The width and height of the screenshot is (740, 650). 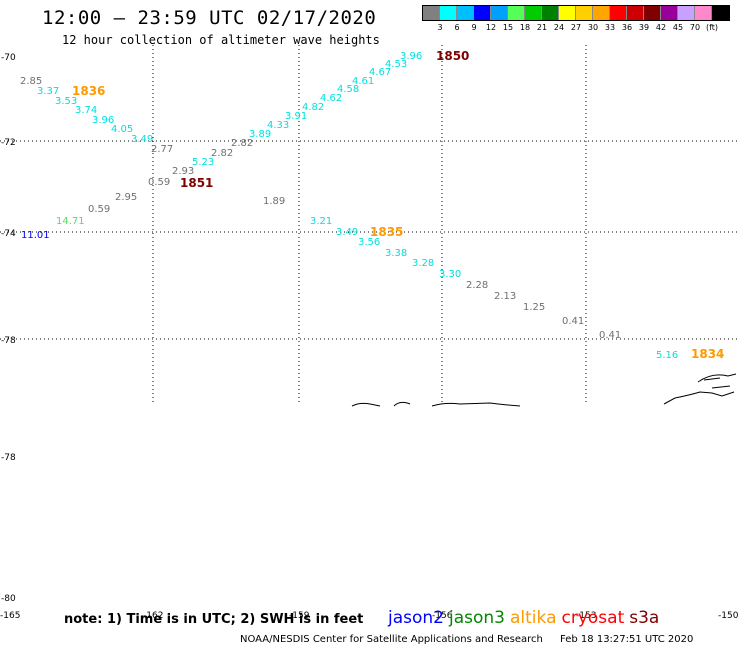 What do you see at coordinates (183, 171) in the screenshot?
I see `wave-height-label: 2.93` at bounding box center [183, 171].